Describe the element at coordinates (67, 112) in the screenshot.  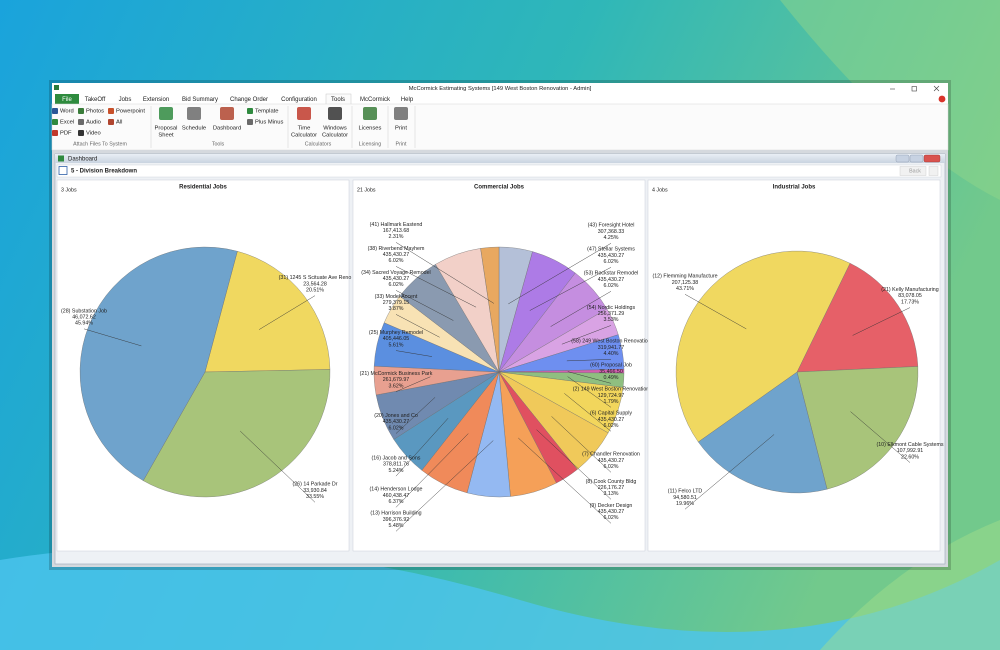
I see `ribbon-button: Word` at that location.